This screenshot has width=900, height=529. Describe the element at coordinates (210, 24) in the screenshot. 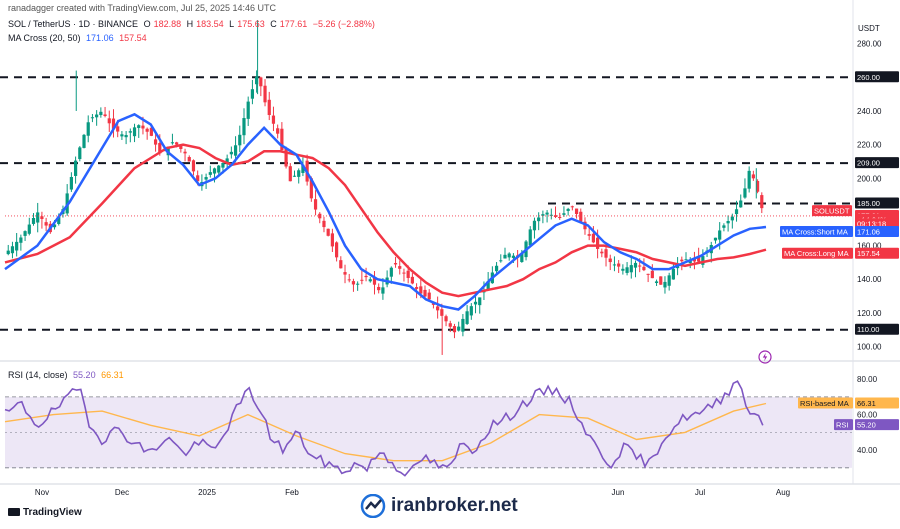

I see `ohlc-h-value: 183.54` at that location.